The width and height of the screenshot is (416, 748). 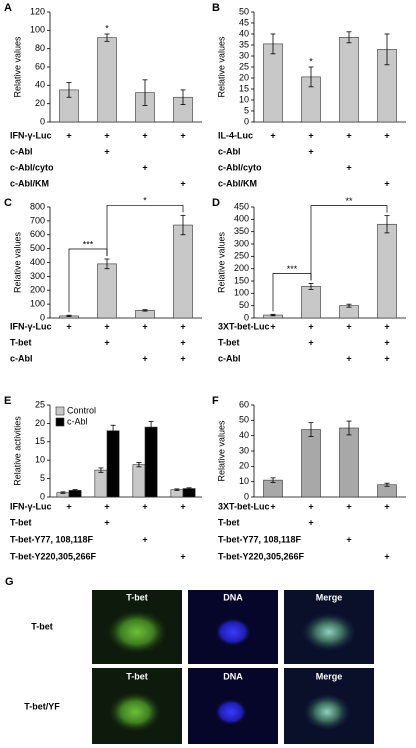 What do you see at coordinates (233, 706) in the screenshot?
I see `micrograph-row: T-bet DNA Merge` at bounding box center [233, 706].